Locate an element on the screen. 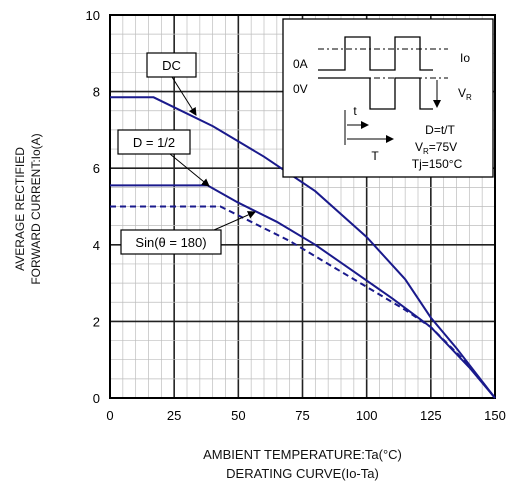 Image resolution: width=511 pixels, height=492 pixels. sin-label: Sin(θ = 180) is located at coordinates (170, 242).